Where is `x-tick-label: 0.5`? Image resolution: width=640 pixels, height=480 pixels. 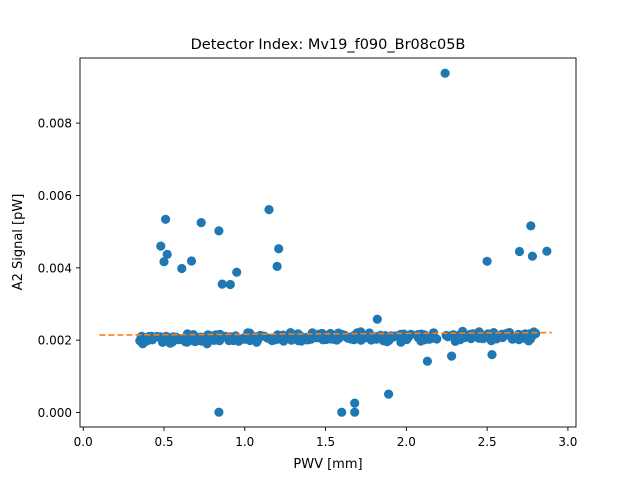 x-tick-label: 0.5 is located at coordinates (163, 442).